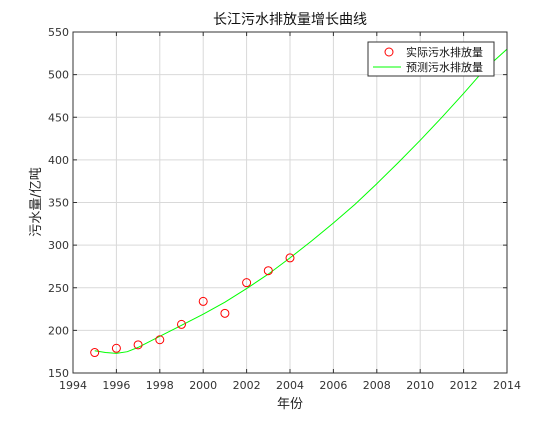 Image resolution: width=560 pixels, height=425 pixels. What do you see at coordinates (444, 67) in the screenshot?
I see `legend-label-predicted: 预测污水排放量` at bounding box center [444, 67].